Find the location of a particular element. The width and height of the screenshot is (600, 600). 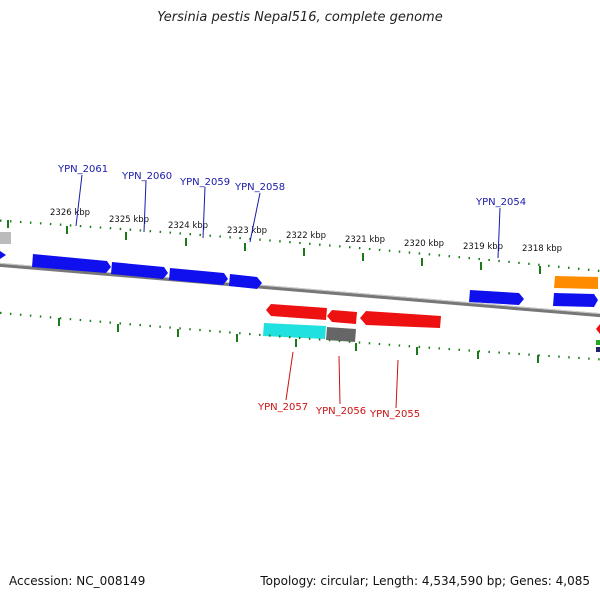

gene-label-ypn-2054: YPN_2054 is located at coordinates (500, 202).